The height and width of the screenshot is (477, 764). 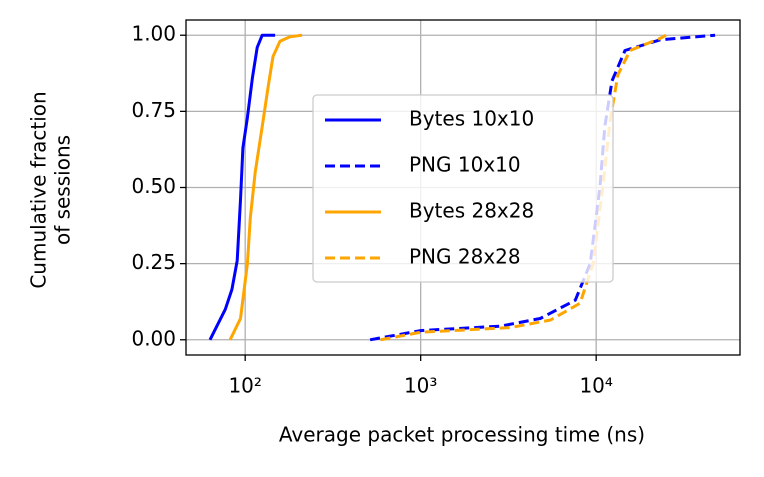 What do you see at coordinates (244, 386) in the screenshot?
I see `x-tick-label: 10²` at bounding box center [244, 386].